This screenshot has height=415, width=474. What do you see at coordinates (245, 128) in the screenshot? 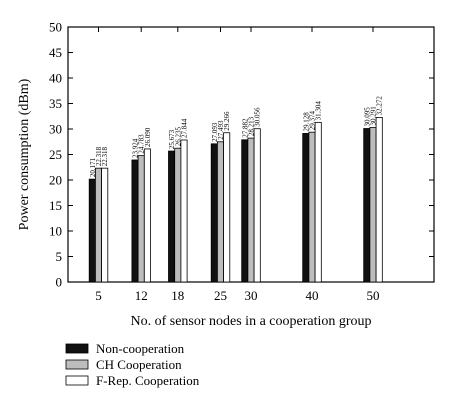
I see `data-label: 27.882` at bounding box center [245, 128].